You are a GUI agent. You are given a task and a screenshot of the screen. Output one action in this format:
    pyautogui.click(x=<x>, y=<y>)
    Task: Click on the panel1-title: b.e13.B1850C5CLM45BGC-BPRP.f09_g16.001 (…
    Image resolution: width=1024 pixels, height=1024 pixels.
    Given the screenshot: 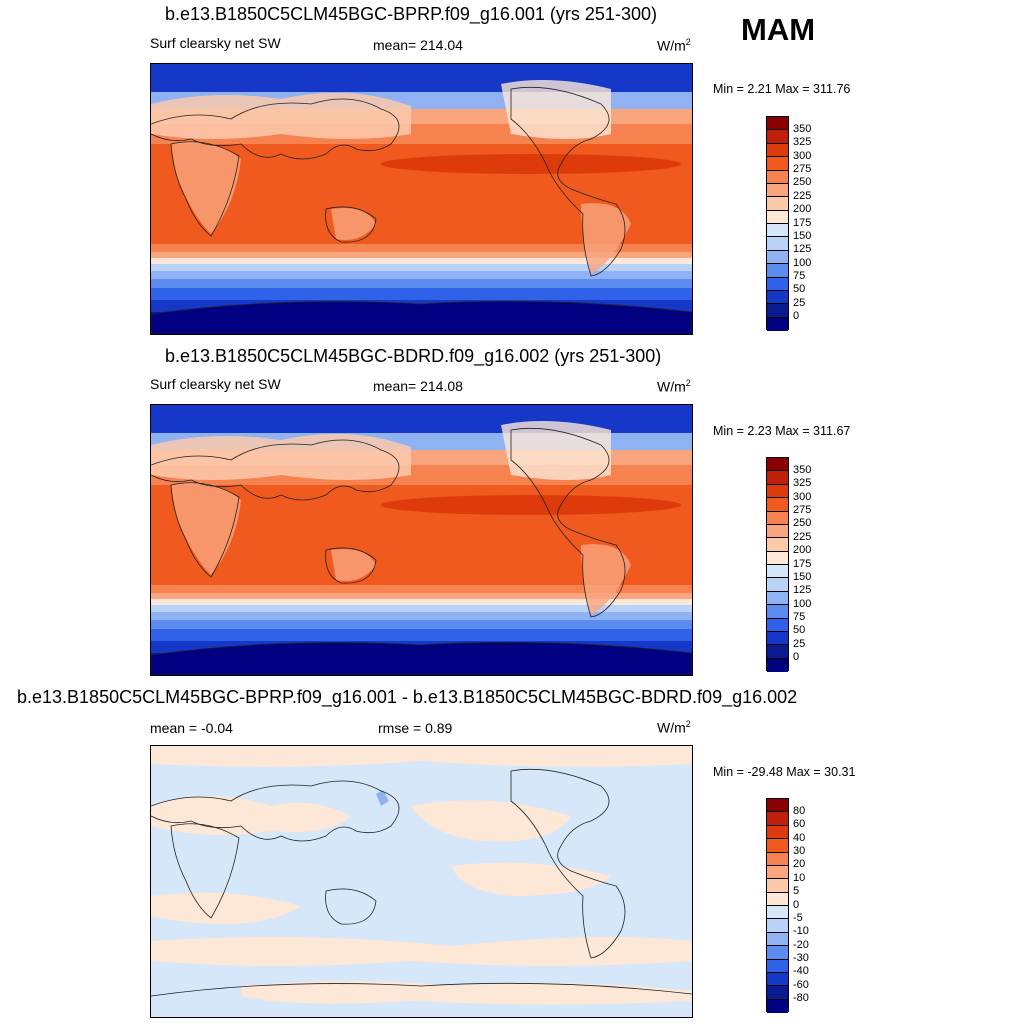 What is the action you would take?
    pyautogui.click(x=411, y=14)
    